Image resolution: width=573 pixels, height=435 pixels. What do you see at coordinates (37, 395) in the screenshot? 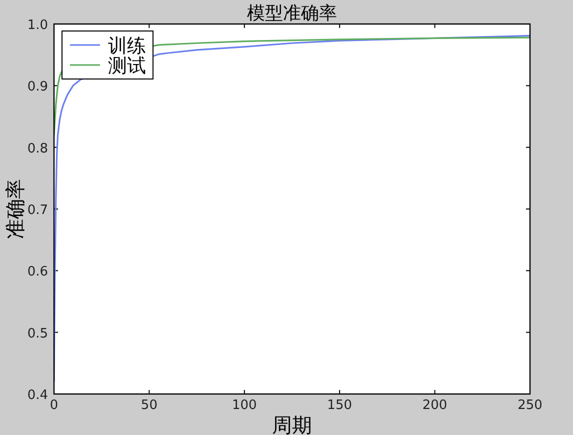
I see `y-tick-label: 0.4` at bounding box center [37, 395].